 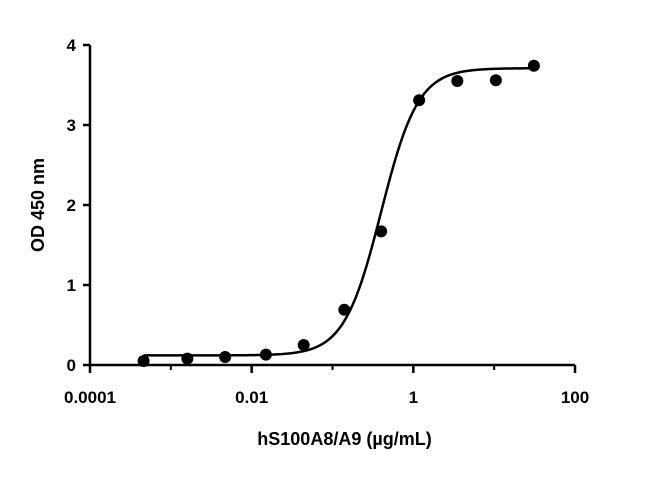 What do you see at coordinates (413, 397) in the screenshot?
I see `x-tick-label: 1` at bounding box center [413, 397].